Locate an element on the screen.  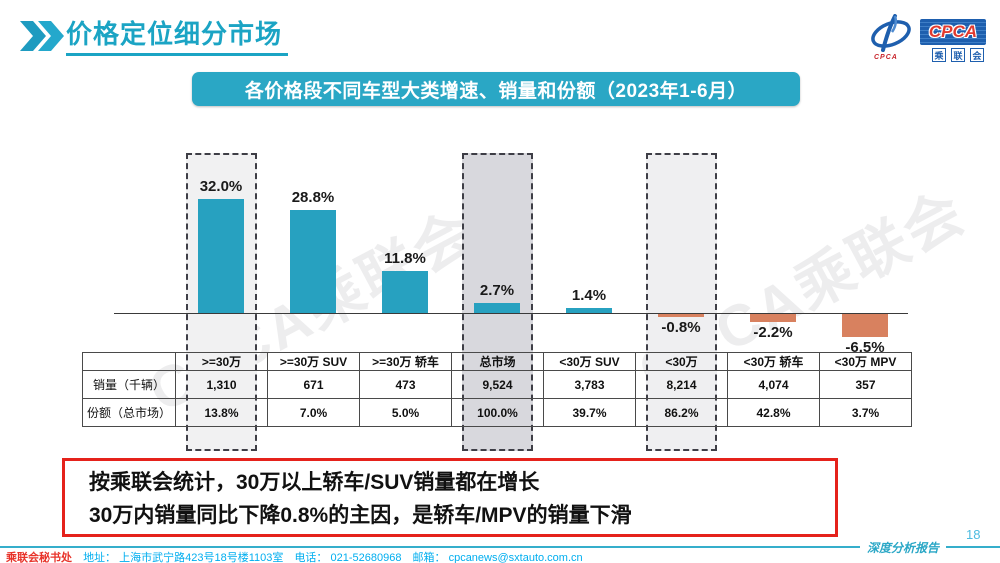
page-number: 18 is located at coordinates (973, 534).